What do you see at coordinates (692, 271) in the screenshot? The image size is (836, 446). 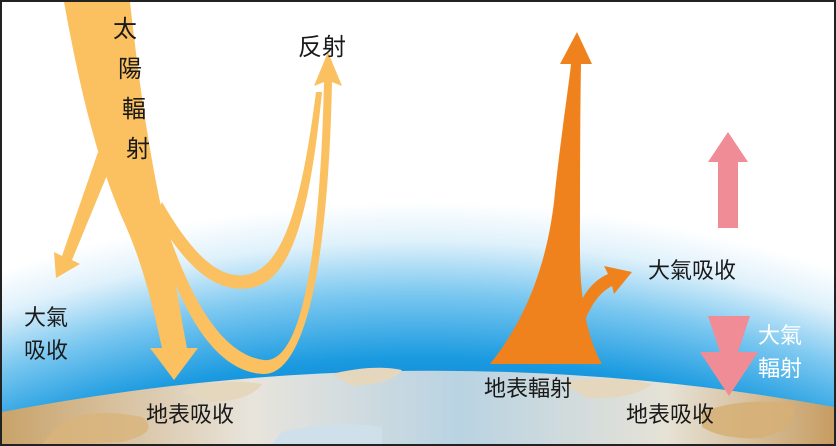 I see `atmos-absorb-right-label: 大氣吸收` at bounding box center [692, 271].